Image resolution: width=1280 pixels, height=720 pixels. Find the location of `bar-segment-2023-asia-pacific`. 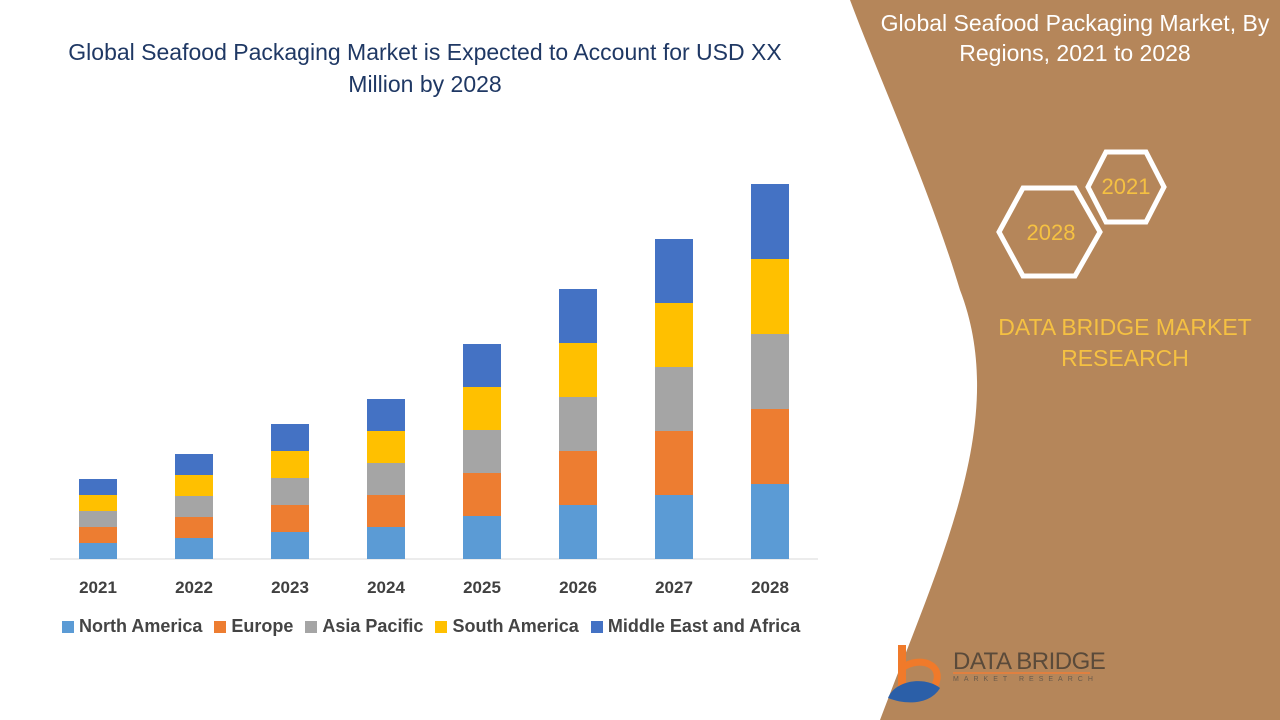

bar-segment-2023-asia-pacific is located at coordinates (290, 491).